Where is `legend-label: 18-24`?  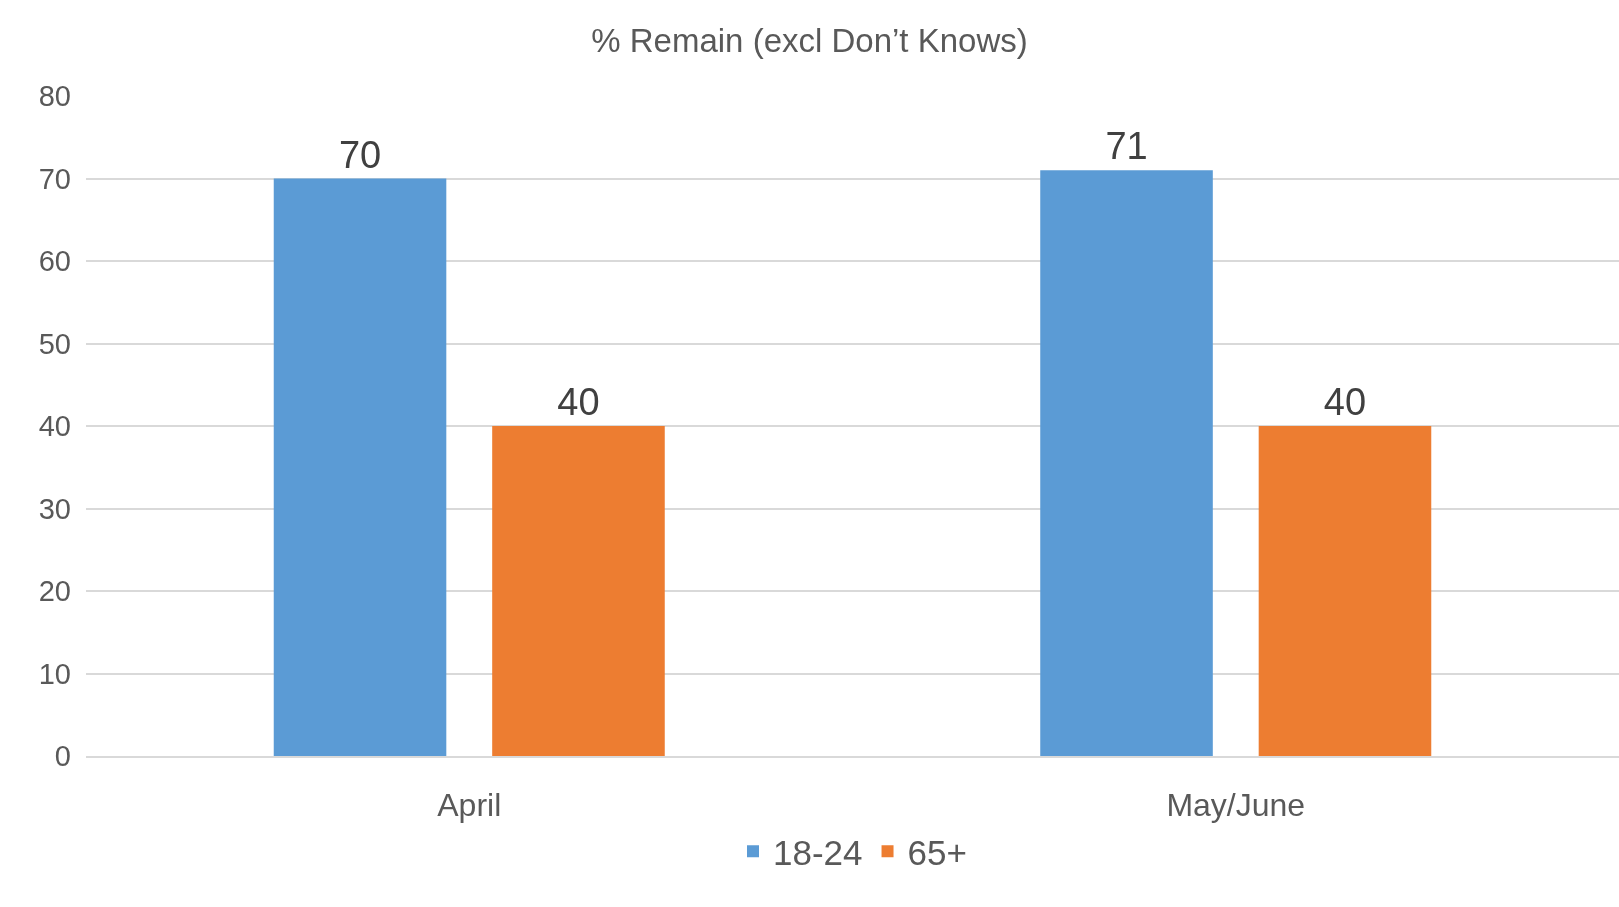
legend-label: 18-24 is located at coordinates (818, 852).